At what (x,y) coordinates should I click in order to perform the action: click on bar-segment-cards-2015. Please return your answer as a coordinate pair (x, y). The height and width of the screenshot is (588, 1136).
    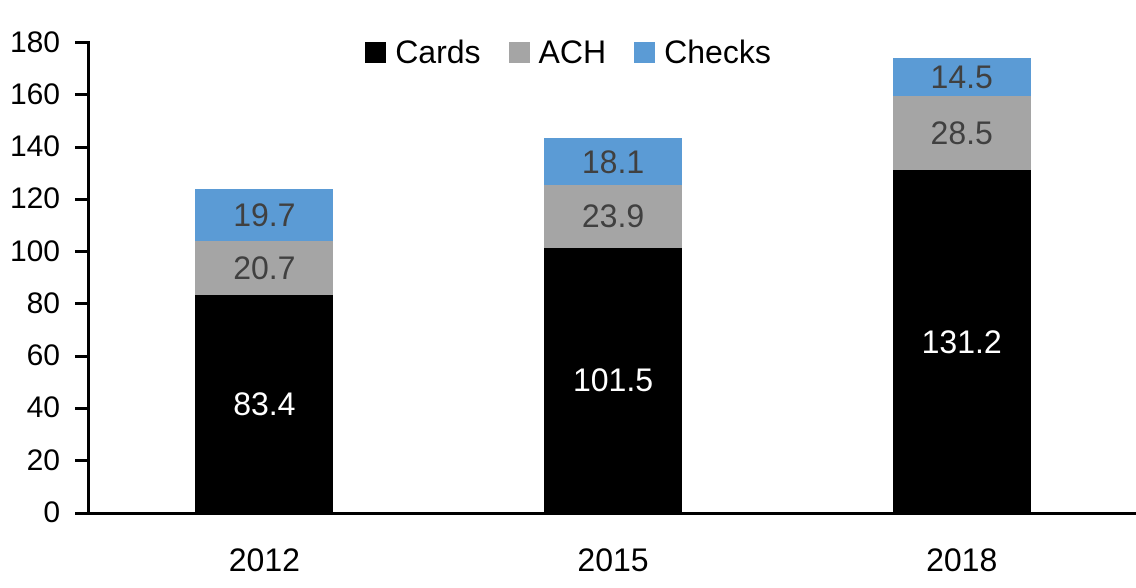
    Looking at the image, I should click on (613, 380).